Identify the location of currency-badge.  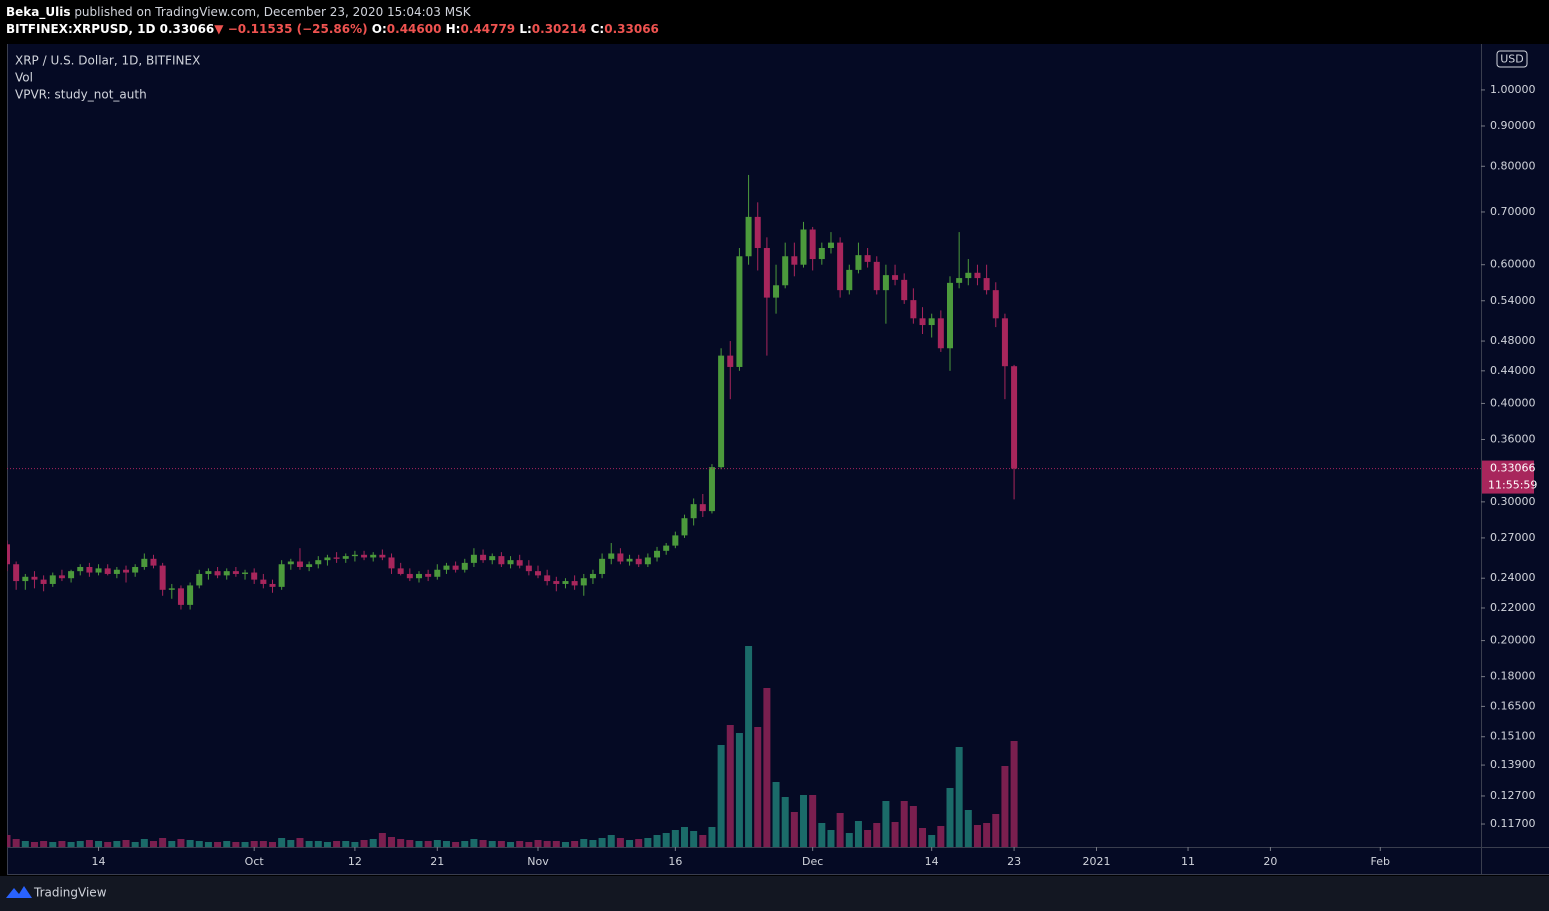
(1512, 59).